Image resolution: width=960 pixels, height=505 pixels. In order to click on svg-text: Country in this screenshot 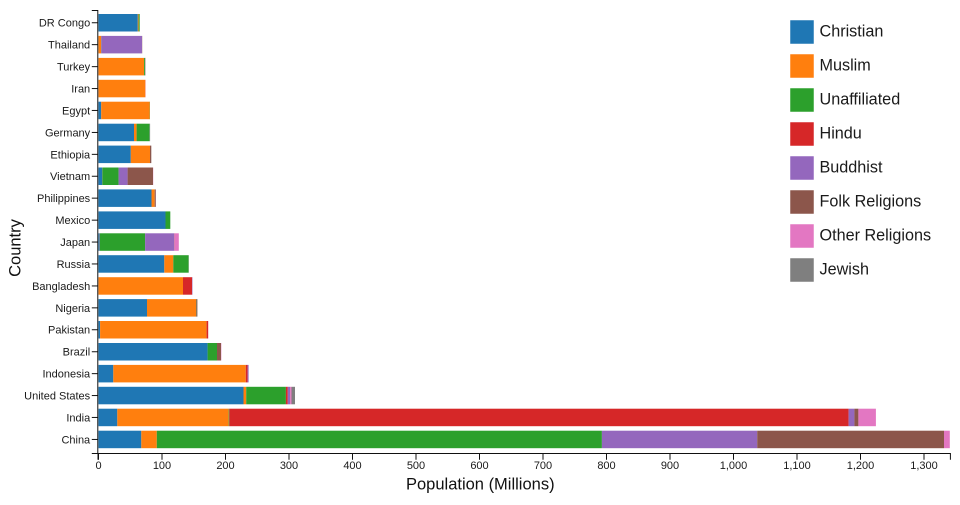, I will do `click(16, 247)`.